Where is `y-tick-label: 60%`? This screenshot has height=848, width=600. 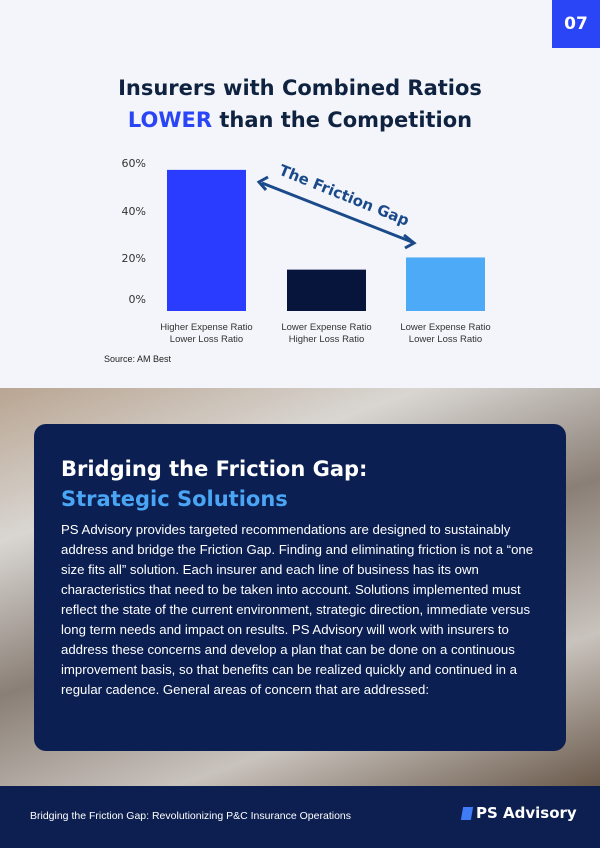 y-tick-label: 60% is located at coordinates (134, 163).